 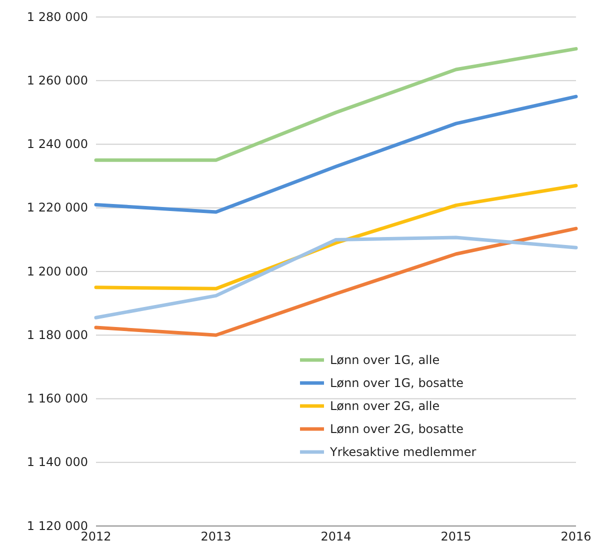 I want to click on legend-label: Lønn over 1G, alle, so click(x=385, y=360).